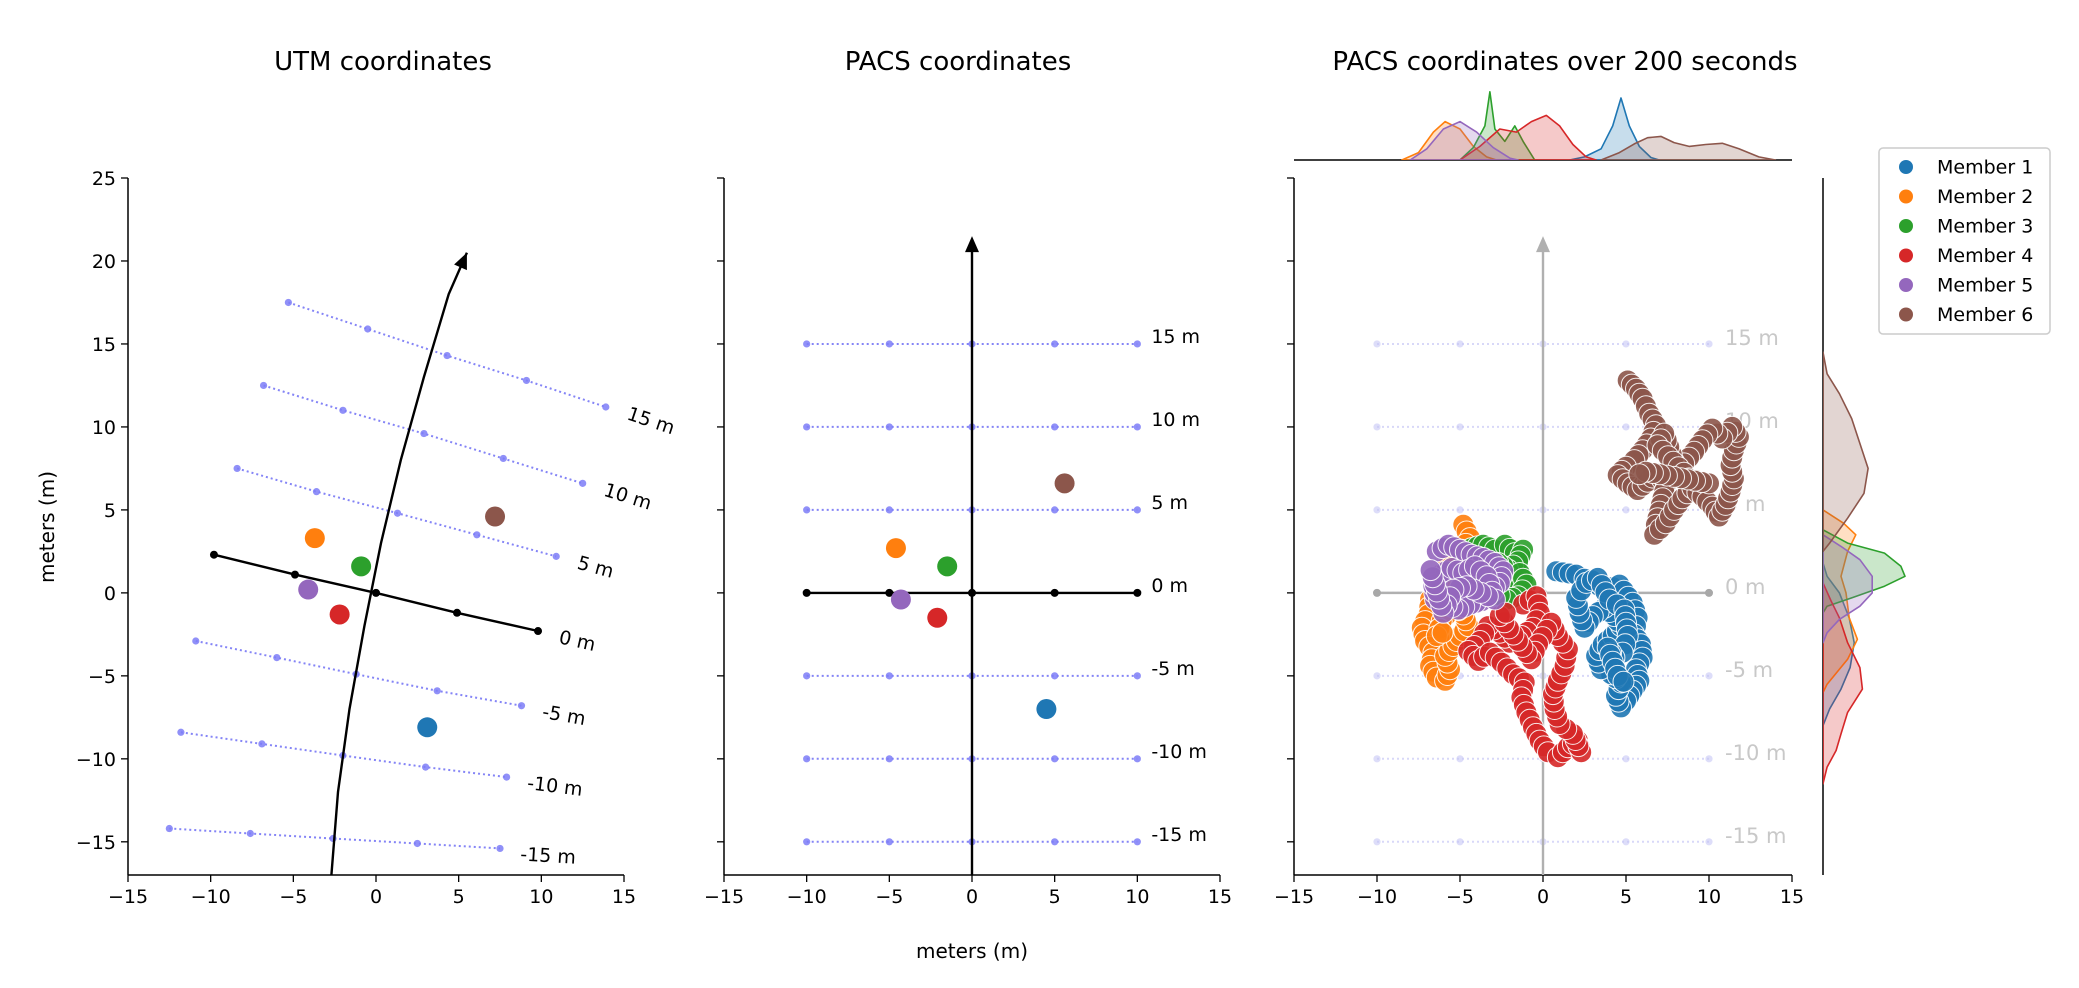 The image size is (2079, 988). I want to click on x-tick-label: −5, so click(293, 897).